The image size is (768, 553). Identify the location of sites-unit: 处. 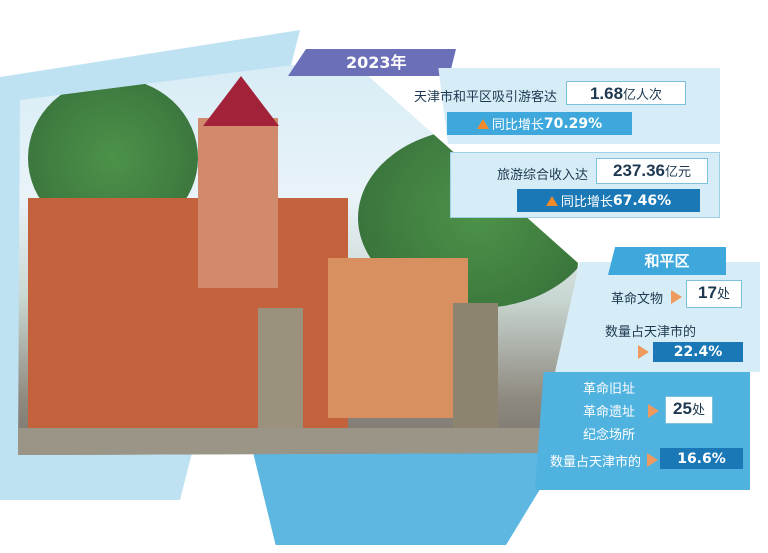
(698, 410).